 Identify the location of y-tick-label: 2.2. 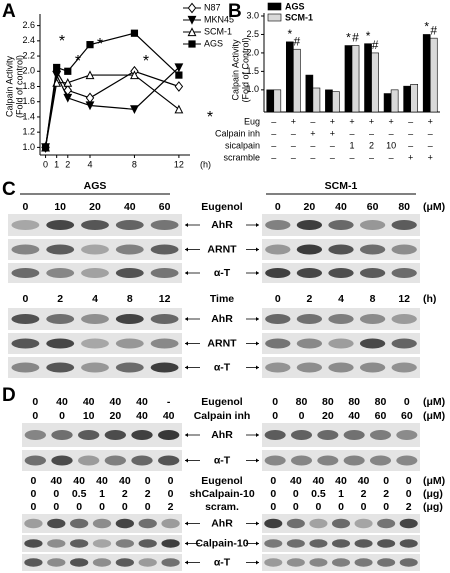
(28, 55).